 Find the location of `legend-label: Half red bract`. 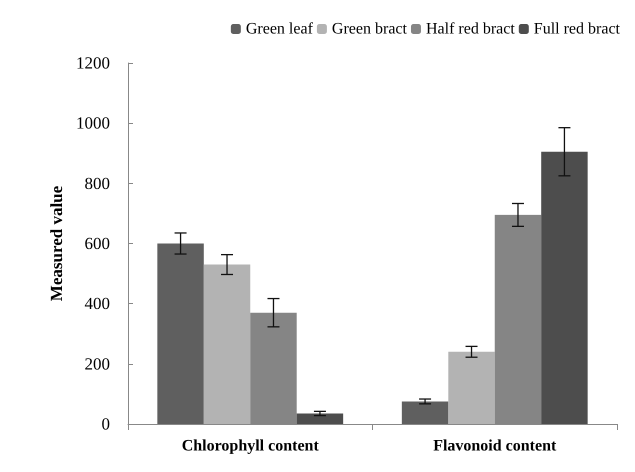

legend-label: Half red bract is located at coordinates (471, 29).